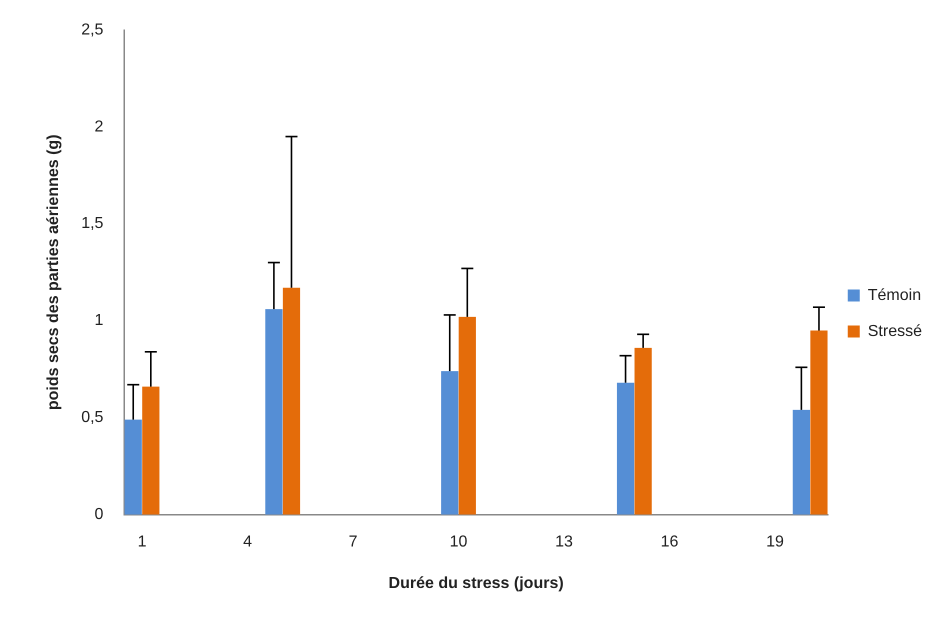  Describe the element at coordinates (99, 515) in the screenshot. I see `y-tick-label: 0` at that location.